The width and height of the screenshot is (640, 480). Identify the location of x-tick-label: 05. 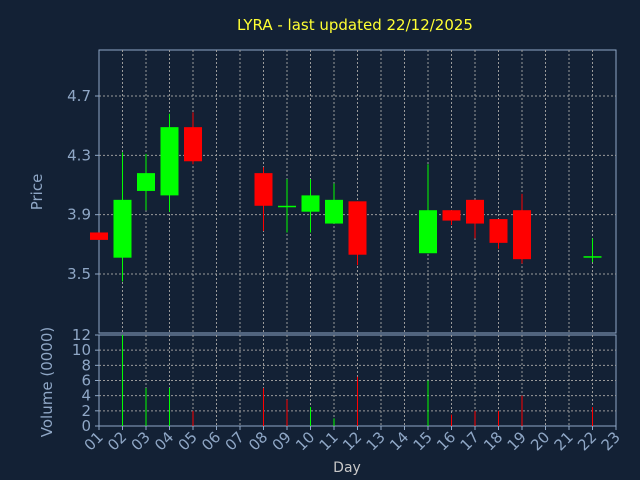
(188, 441).